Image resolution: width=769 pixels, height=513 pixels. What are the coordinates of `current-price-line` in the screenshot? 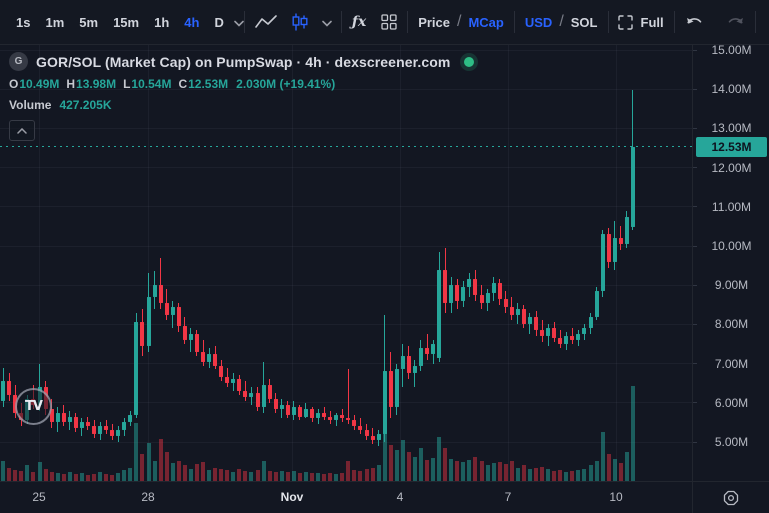 It's located at (346, 147).